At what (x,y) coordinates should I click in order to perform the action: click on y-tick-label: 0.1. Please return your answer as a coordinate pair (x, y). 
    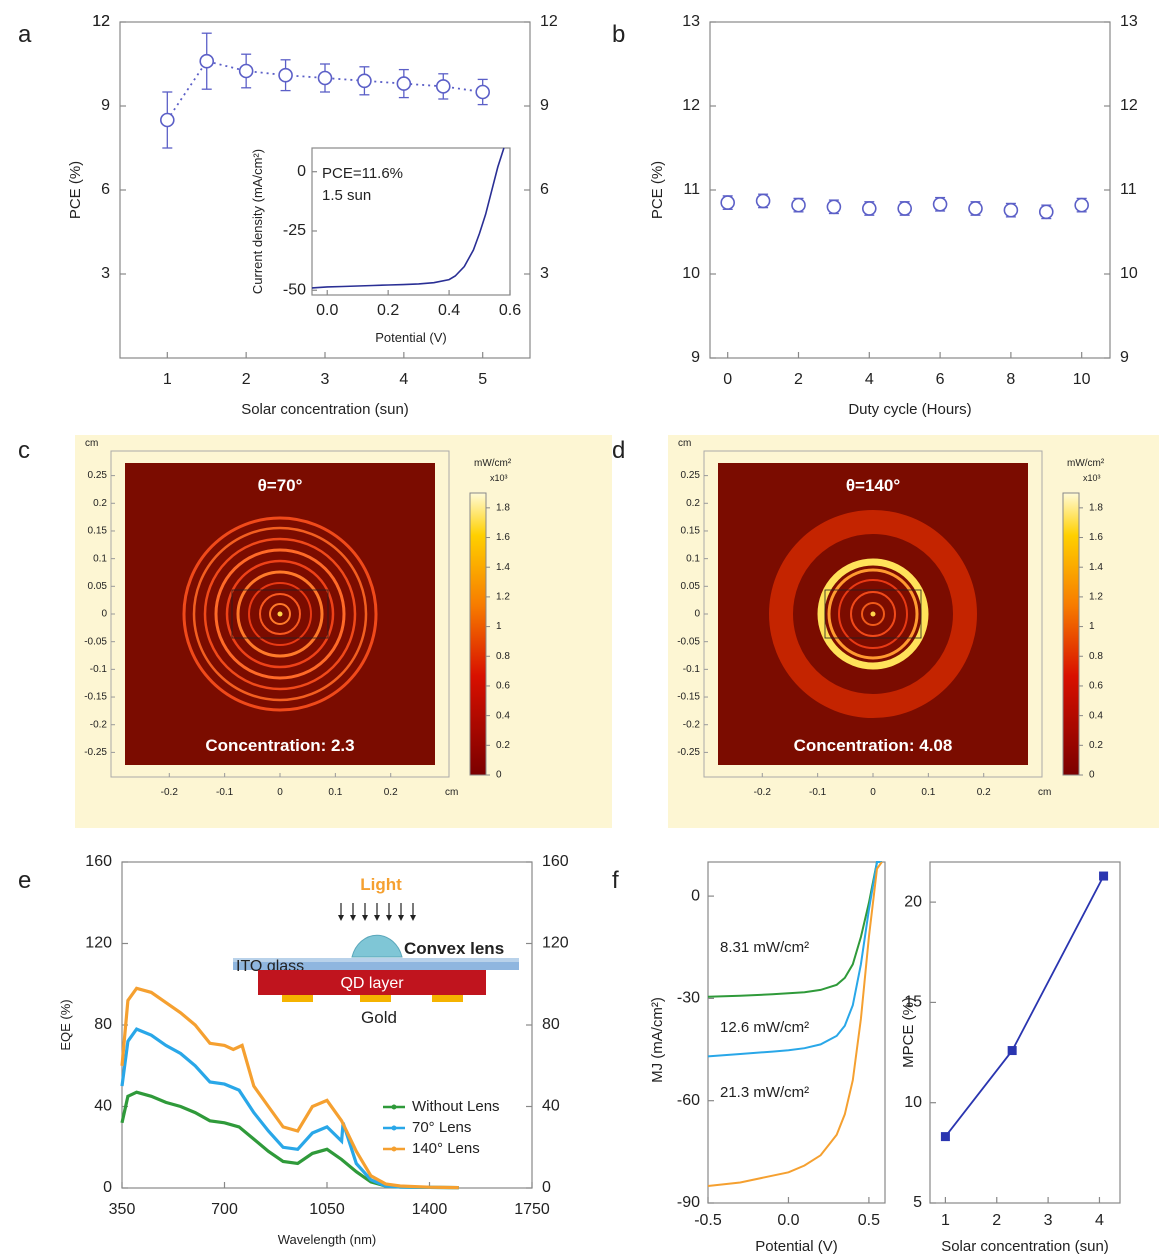
    Looking at the image, I should click on (693, 558).